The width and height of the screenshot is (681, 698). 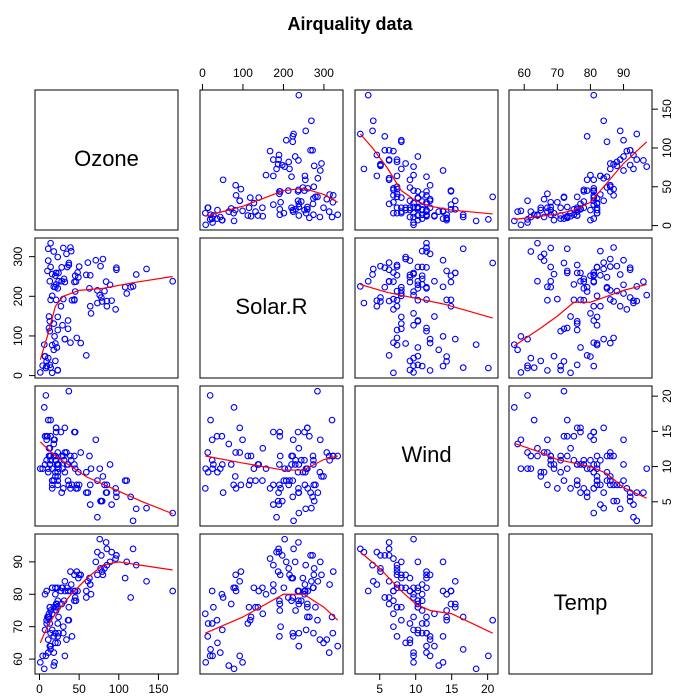 What do you see at coordinates (667, 467) in the screenshot?
I see `y-tick-label: 10` at bounding box center [667, 467].